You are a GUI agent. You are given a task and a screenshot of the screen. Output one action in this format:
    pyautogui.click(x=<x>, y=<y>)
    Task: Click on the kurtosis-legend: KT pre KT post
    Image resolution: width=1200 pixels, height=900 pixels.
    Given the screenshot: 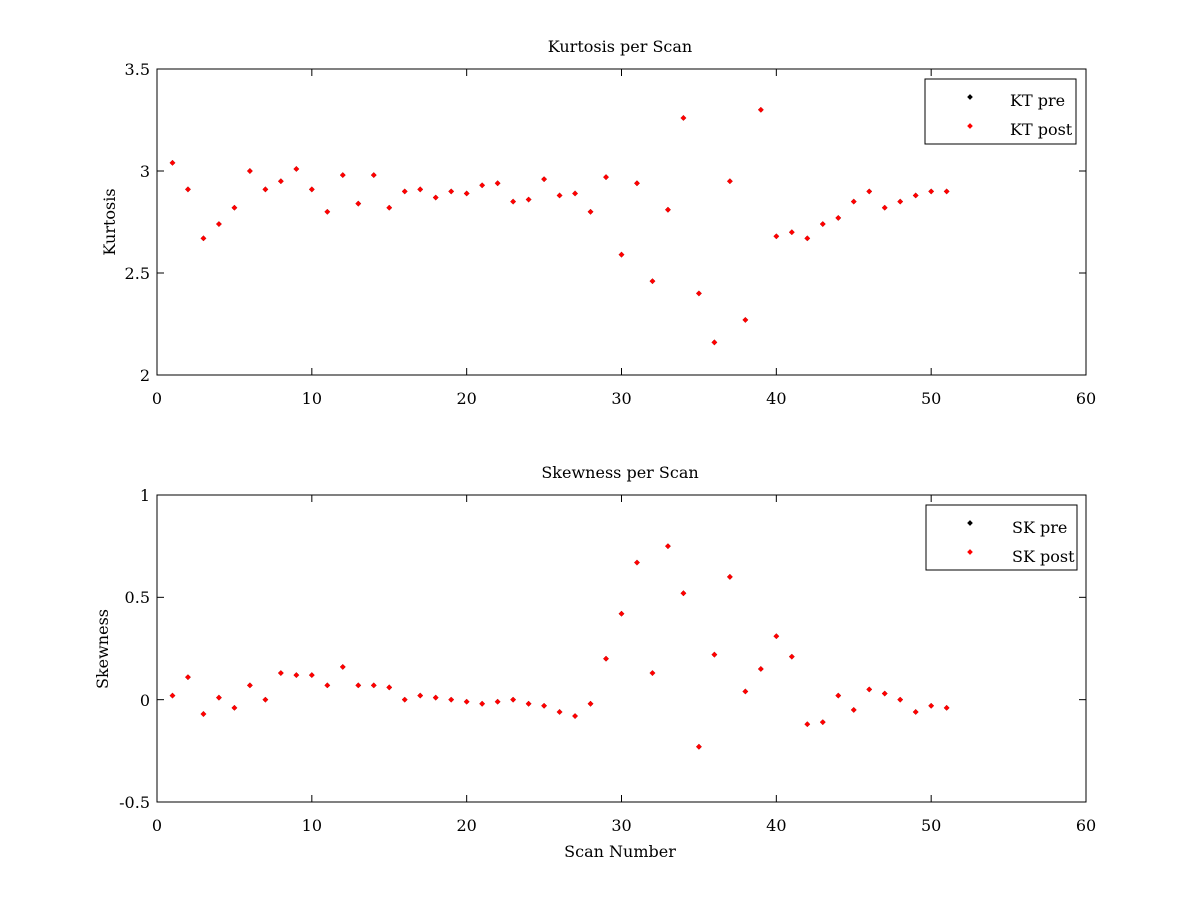 What is the action you would take?
    pyautogui.click(x=1000, y=111)
    